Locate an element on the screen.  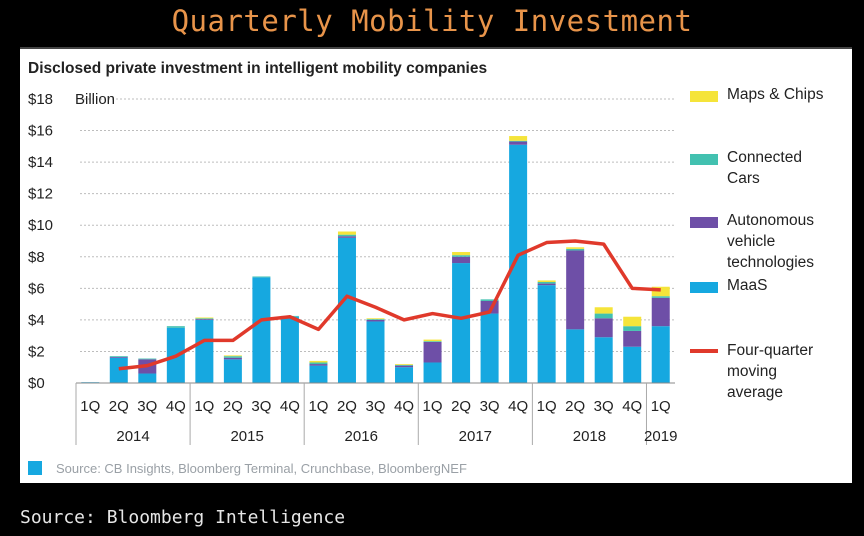
x-year-label: 2019 is located at coordinates (660, 436).